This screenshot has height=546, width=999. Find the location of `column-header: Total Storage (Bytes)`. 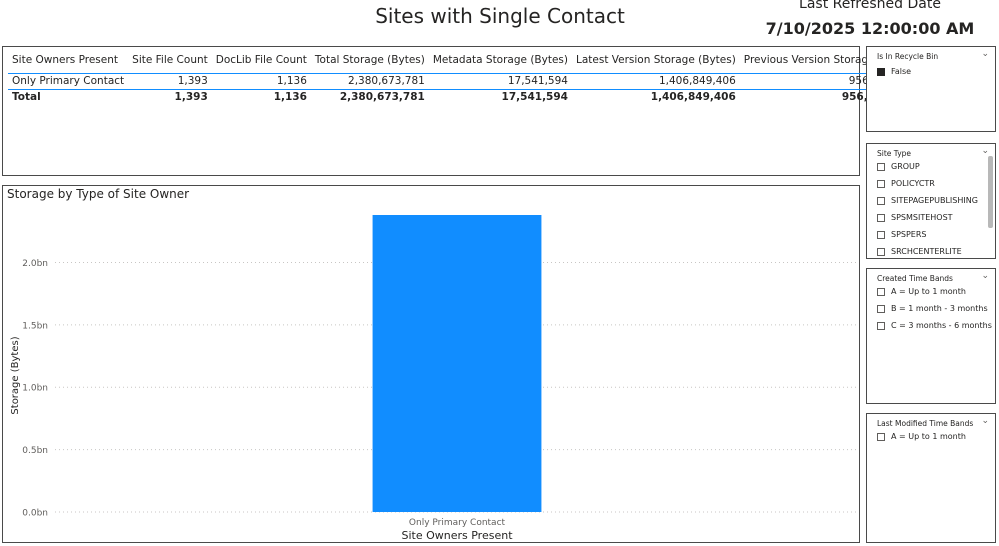

column-header: Total Storage (Bytes) is located at coordinates (369, 62).